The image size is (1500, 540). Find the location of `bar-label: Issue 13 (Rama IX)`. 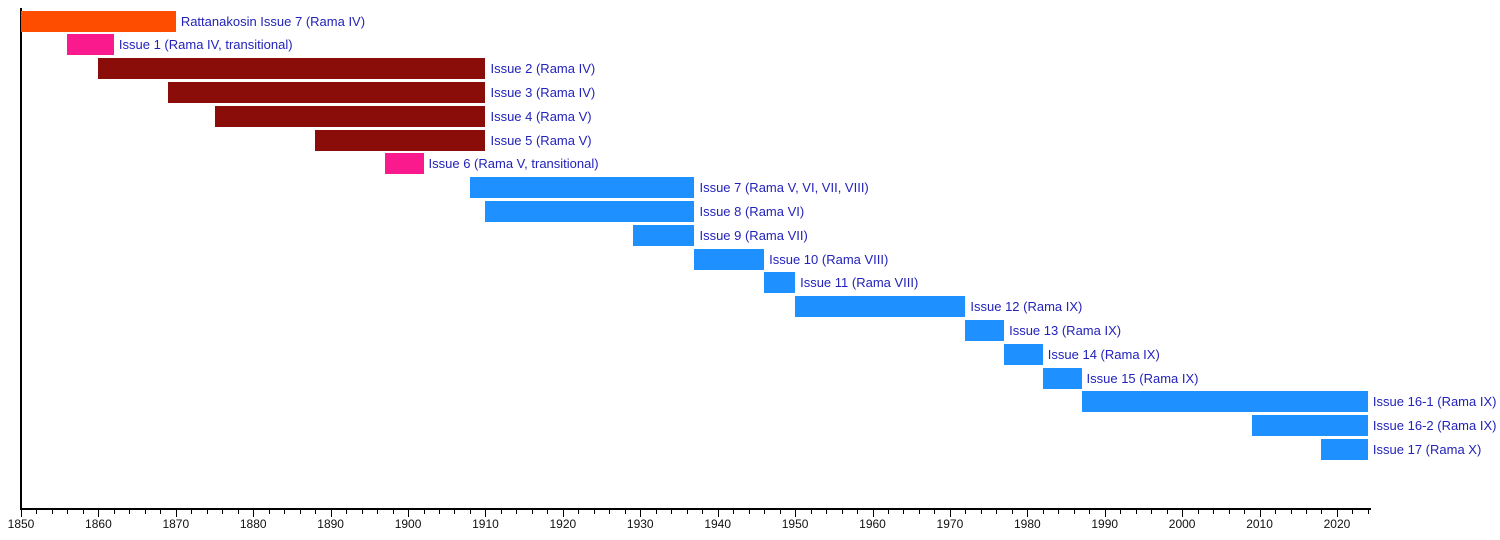

bar-label: Issue 13 (Rama IX) is located at coordinates (1065, 330).